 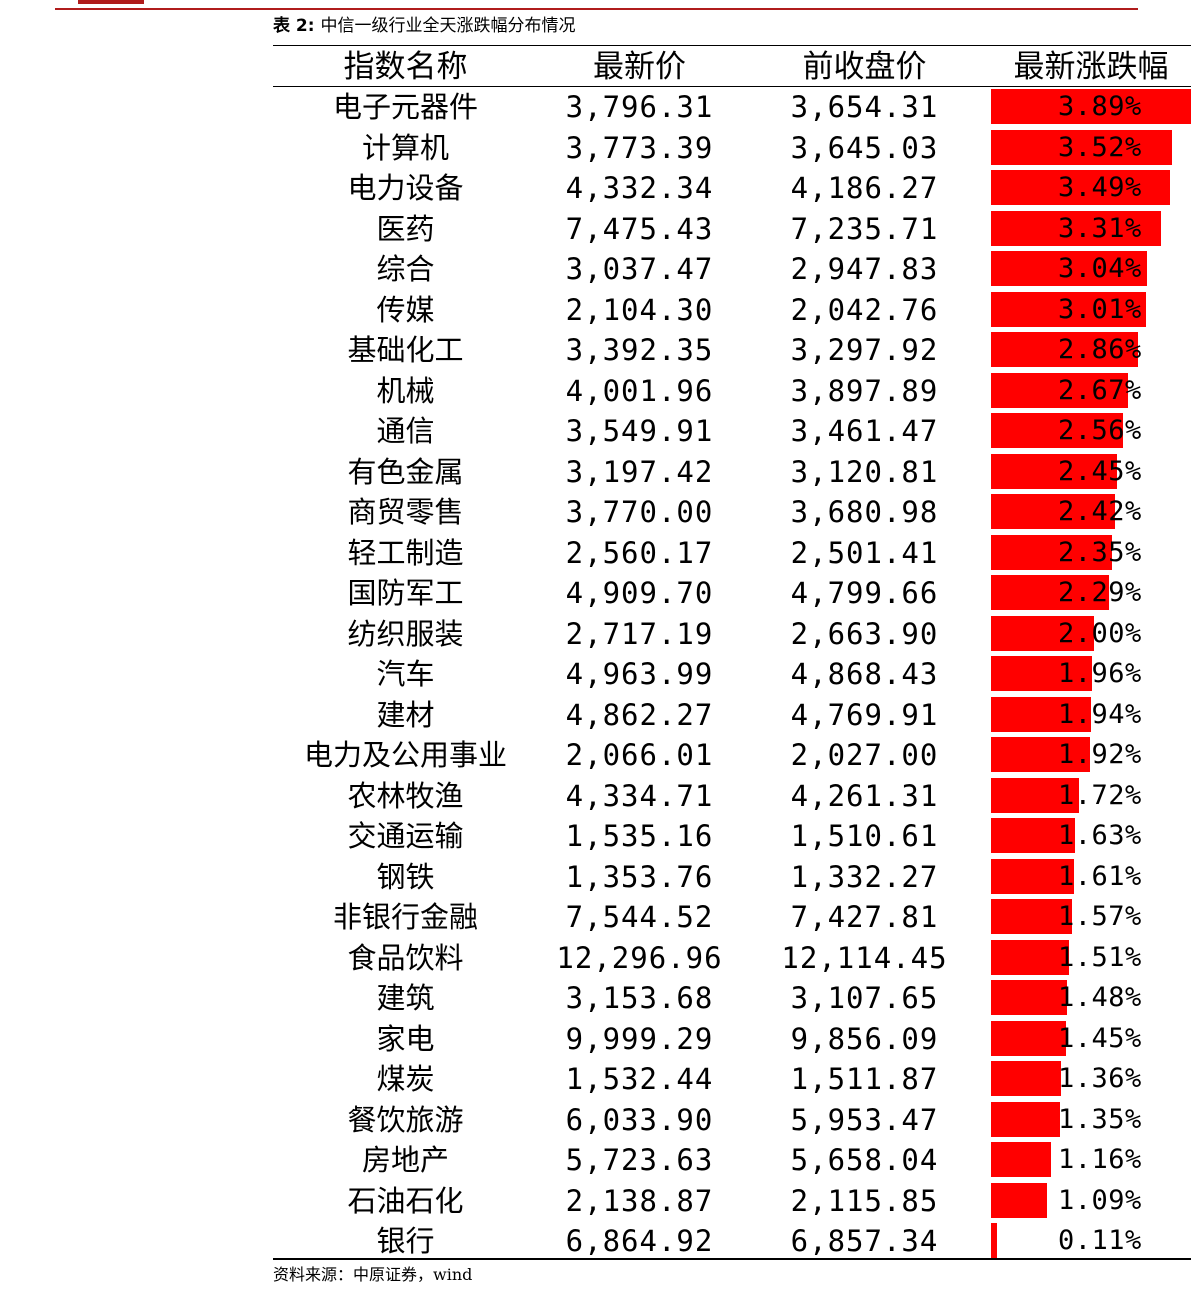 I want to click on source-note: 资料来源：中原证券，wind, so click(x=373, y=1274).